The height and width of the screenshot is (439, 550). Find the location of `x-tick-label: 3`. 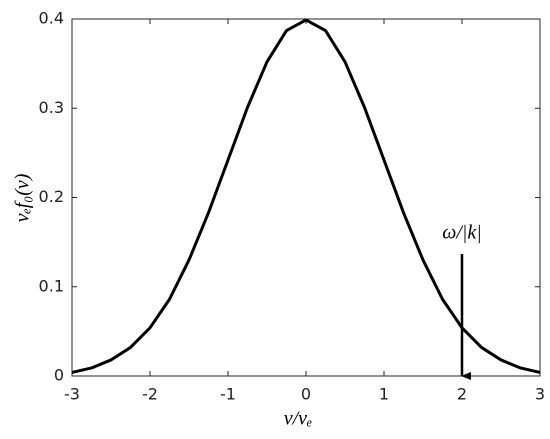

x-tick-label: 3 is located at coordinates (540, 394).